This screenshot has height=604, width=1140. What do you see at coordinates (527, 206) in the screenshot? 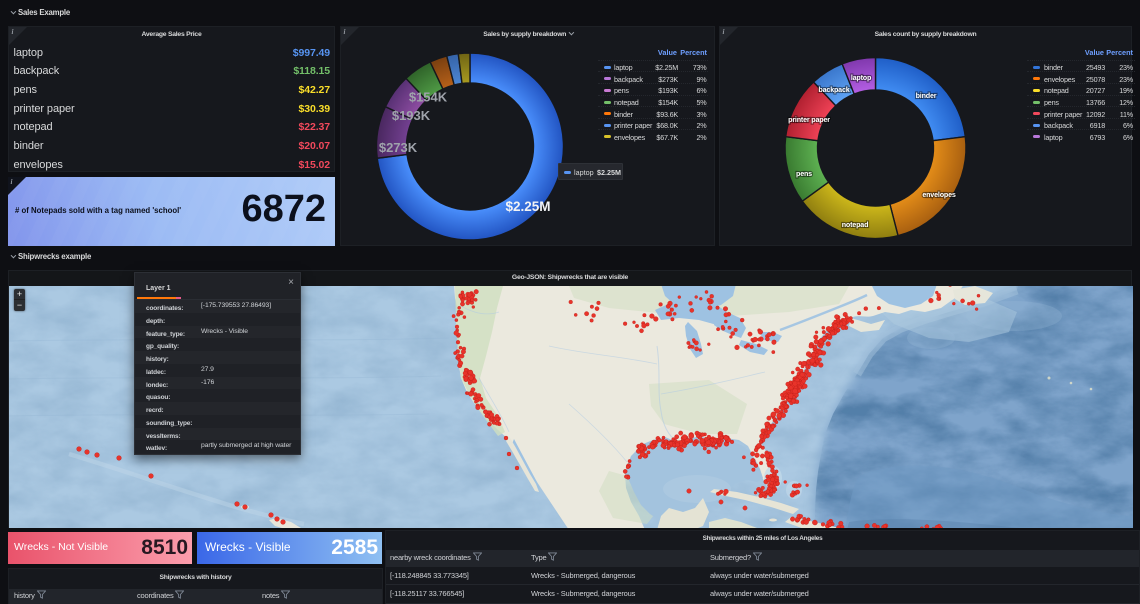
I see `svg-text: $2.25M` at bounding box center [527, 206].